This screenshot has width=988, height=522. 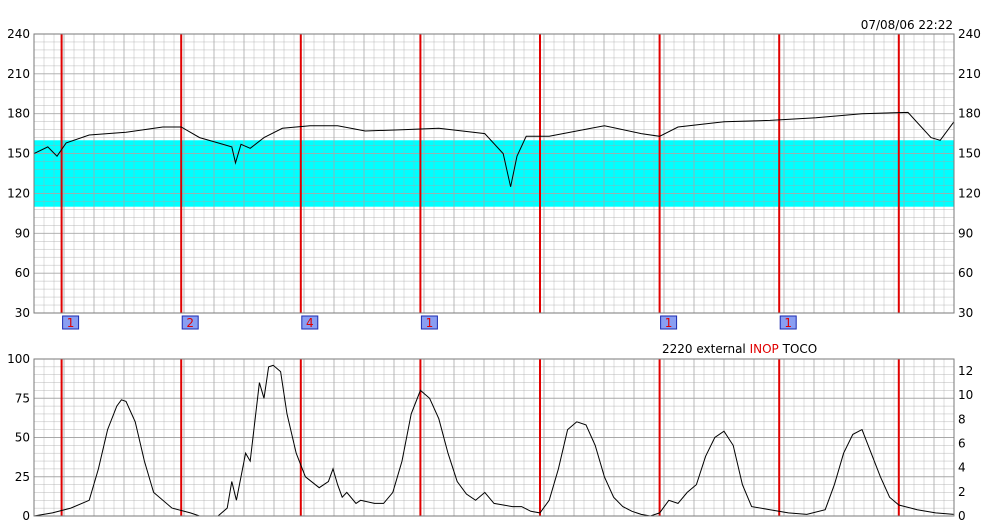 I want to click on axis-tick-label: 10, so click(x=965, y=395).